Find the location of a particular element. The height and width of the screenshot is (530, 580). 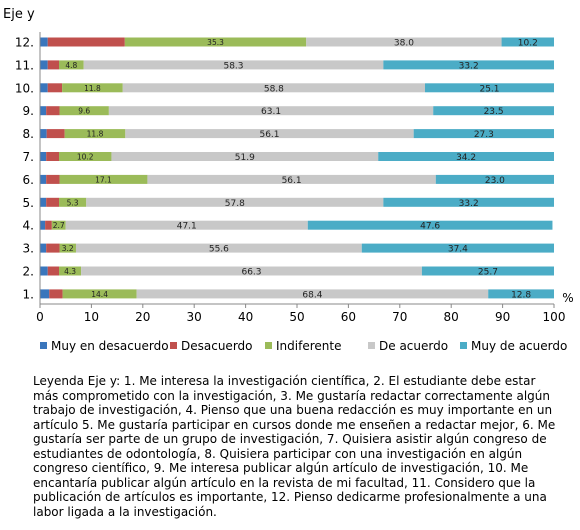

x-tick-label: 90 is located at coordinates (502, 317).